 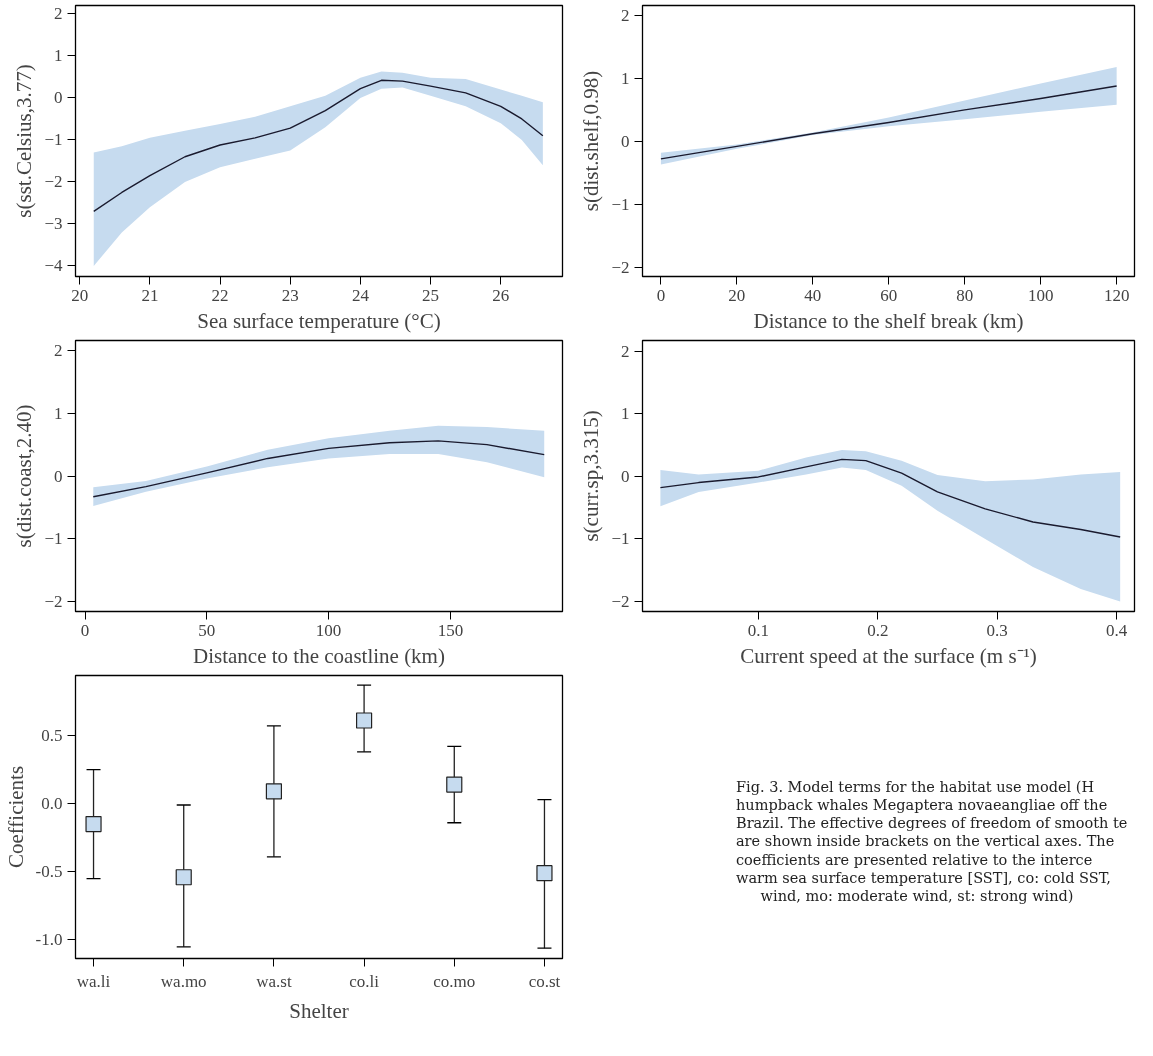 I want to click on y-tick-label: -1.0, so click(x=49, y=940).